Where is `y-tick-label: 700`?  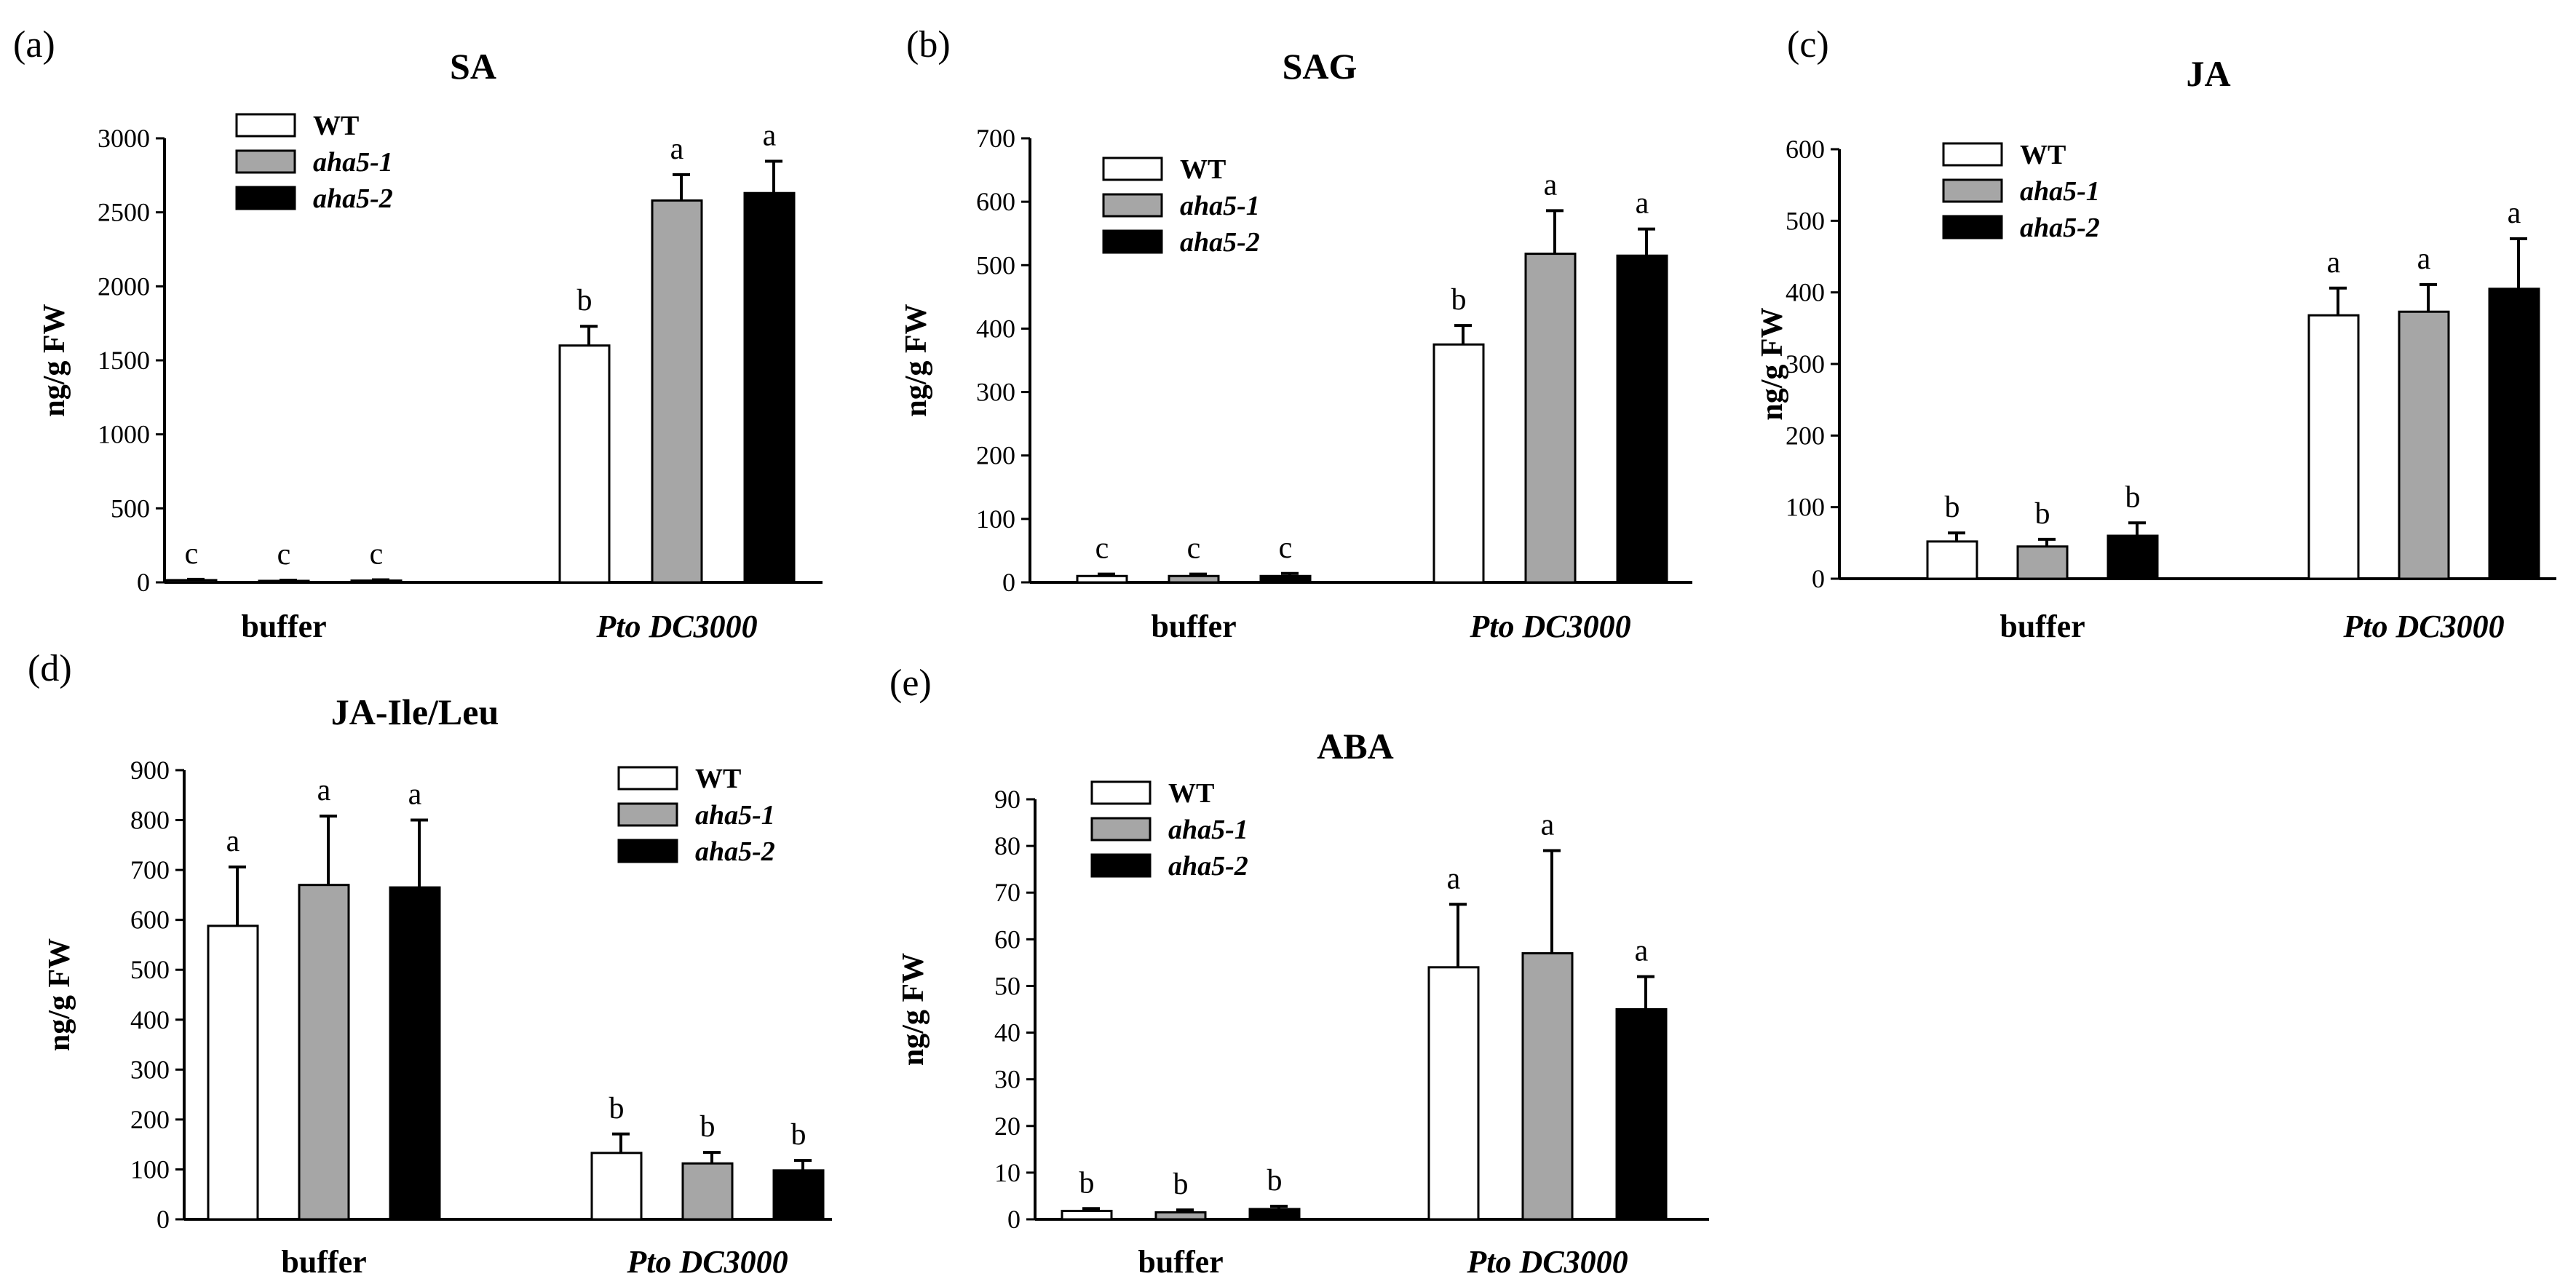
y-tick-label: 700 is located at coordinates (995, 138).